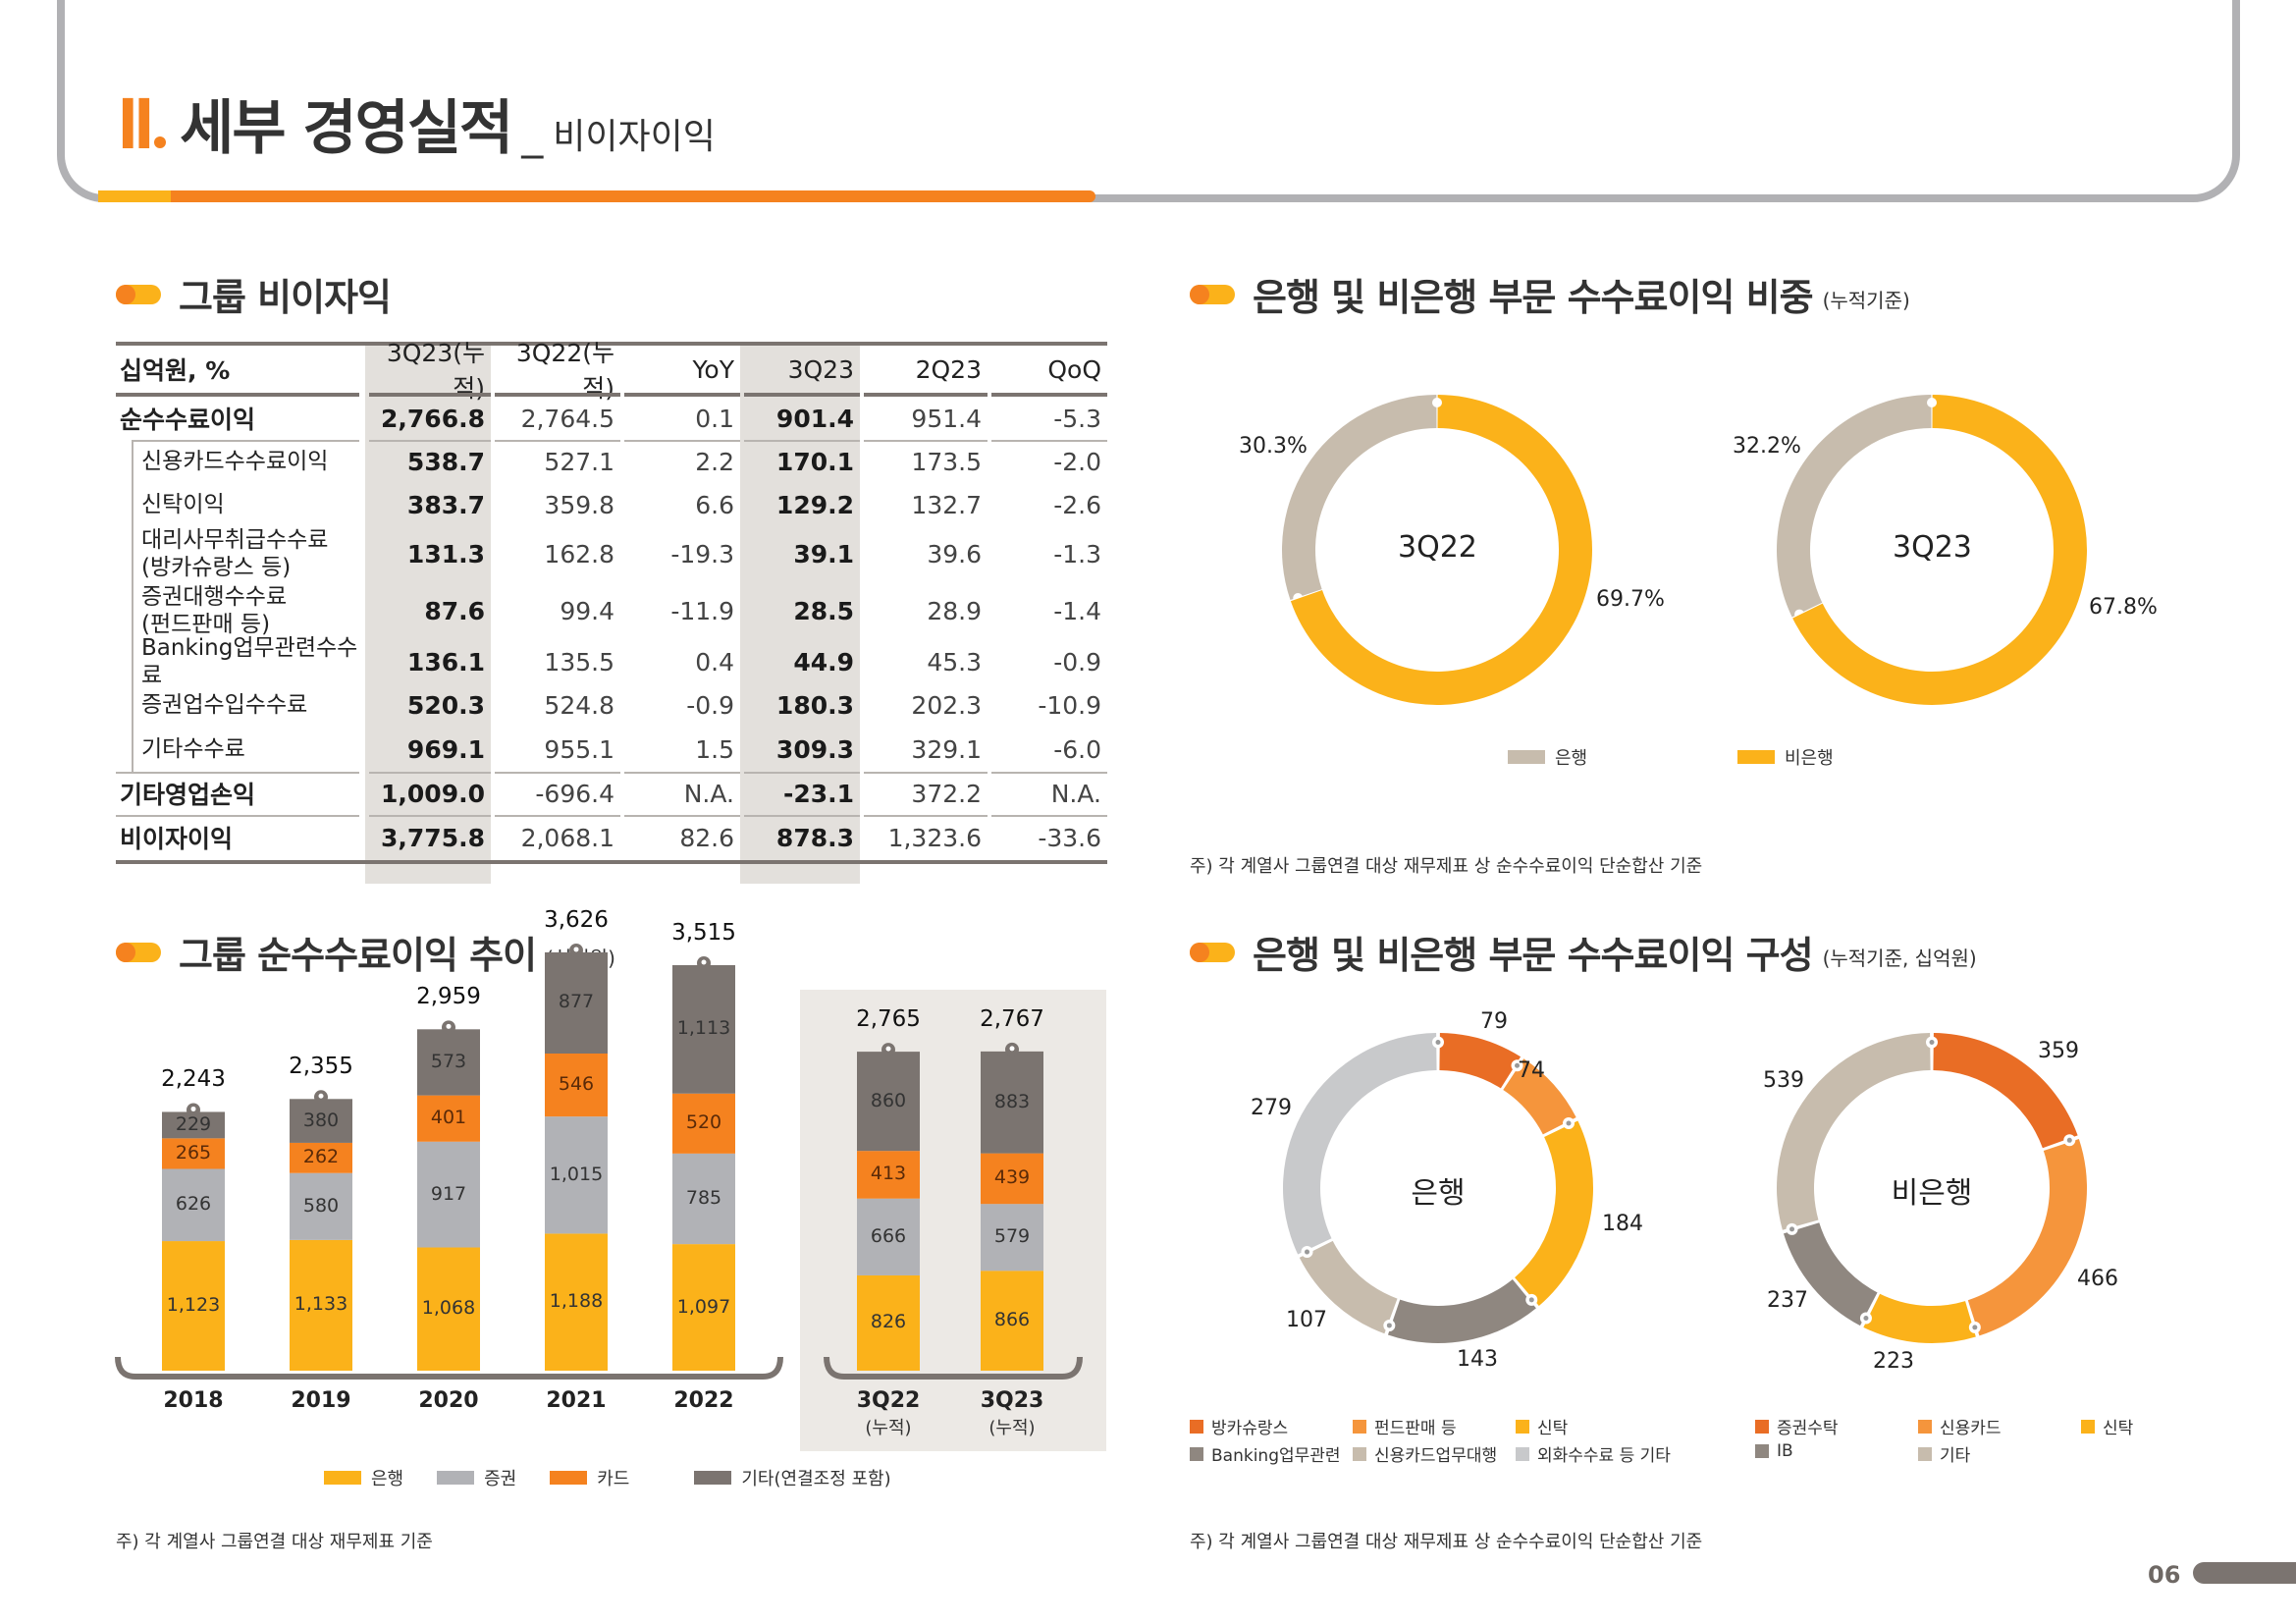  Describe the element at coordinates (254, 294) in the screenshot. I see `table-section-title: 그룹 비이자익` at that location.